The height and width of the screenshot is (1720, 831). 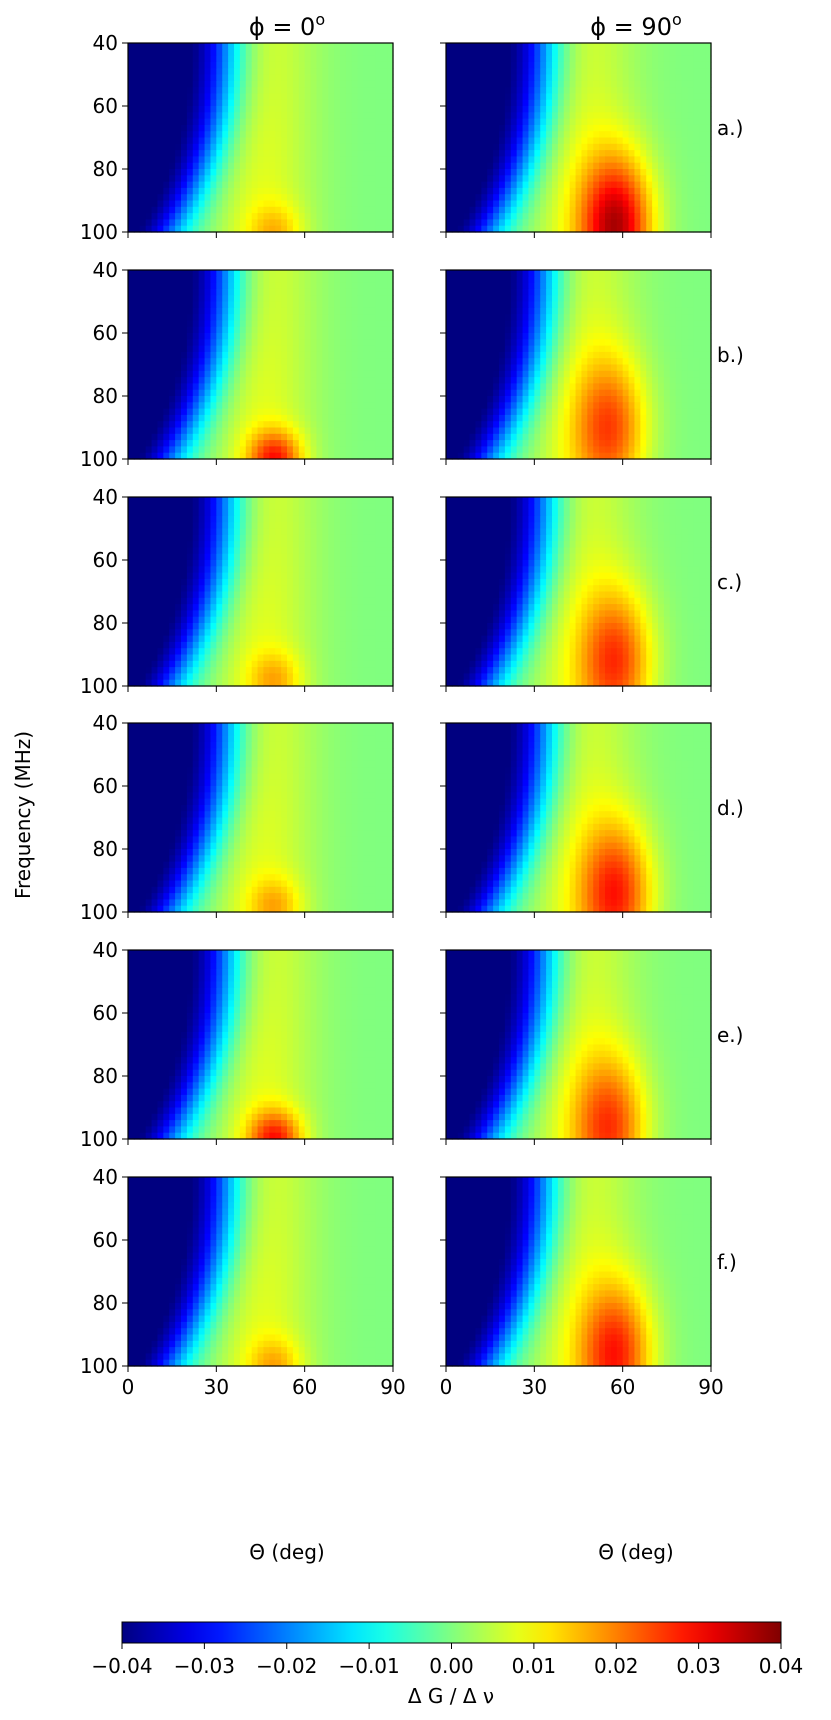 I want to click on column-title-phi-90: ϕ = 90o, so click(x=636, y=25).